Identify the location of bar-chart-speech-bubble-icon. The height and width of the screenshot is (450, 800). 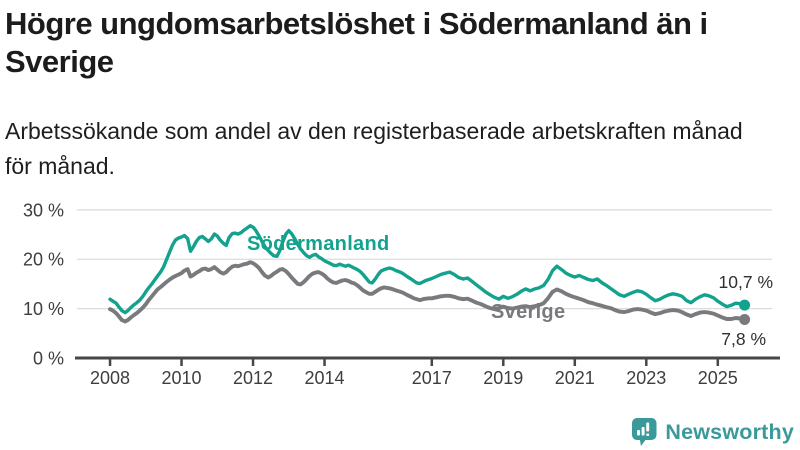
(644, 432).